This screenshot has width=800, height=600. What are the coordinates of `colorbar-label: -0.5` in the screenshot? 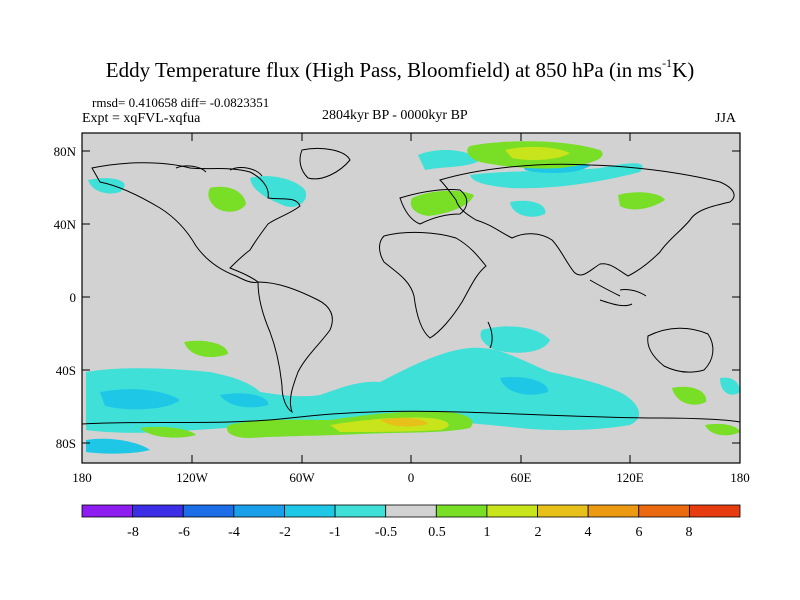 It's located at (386, 532).